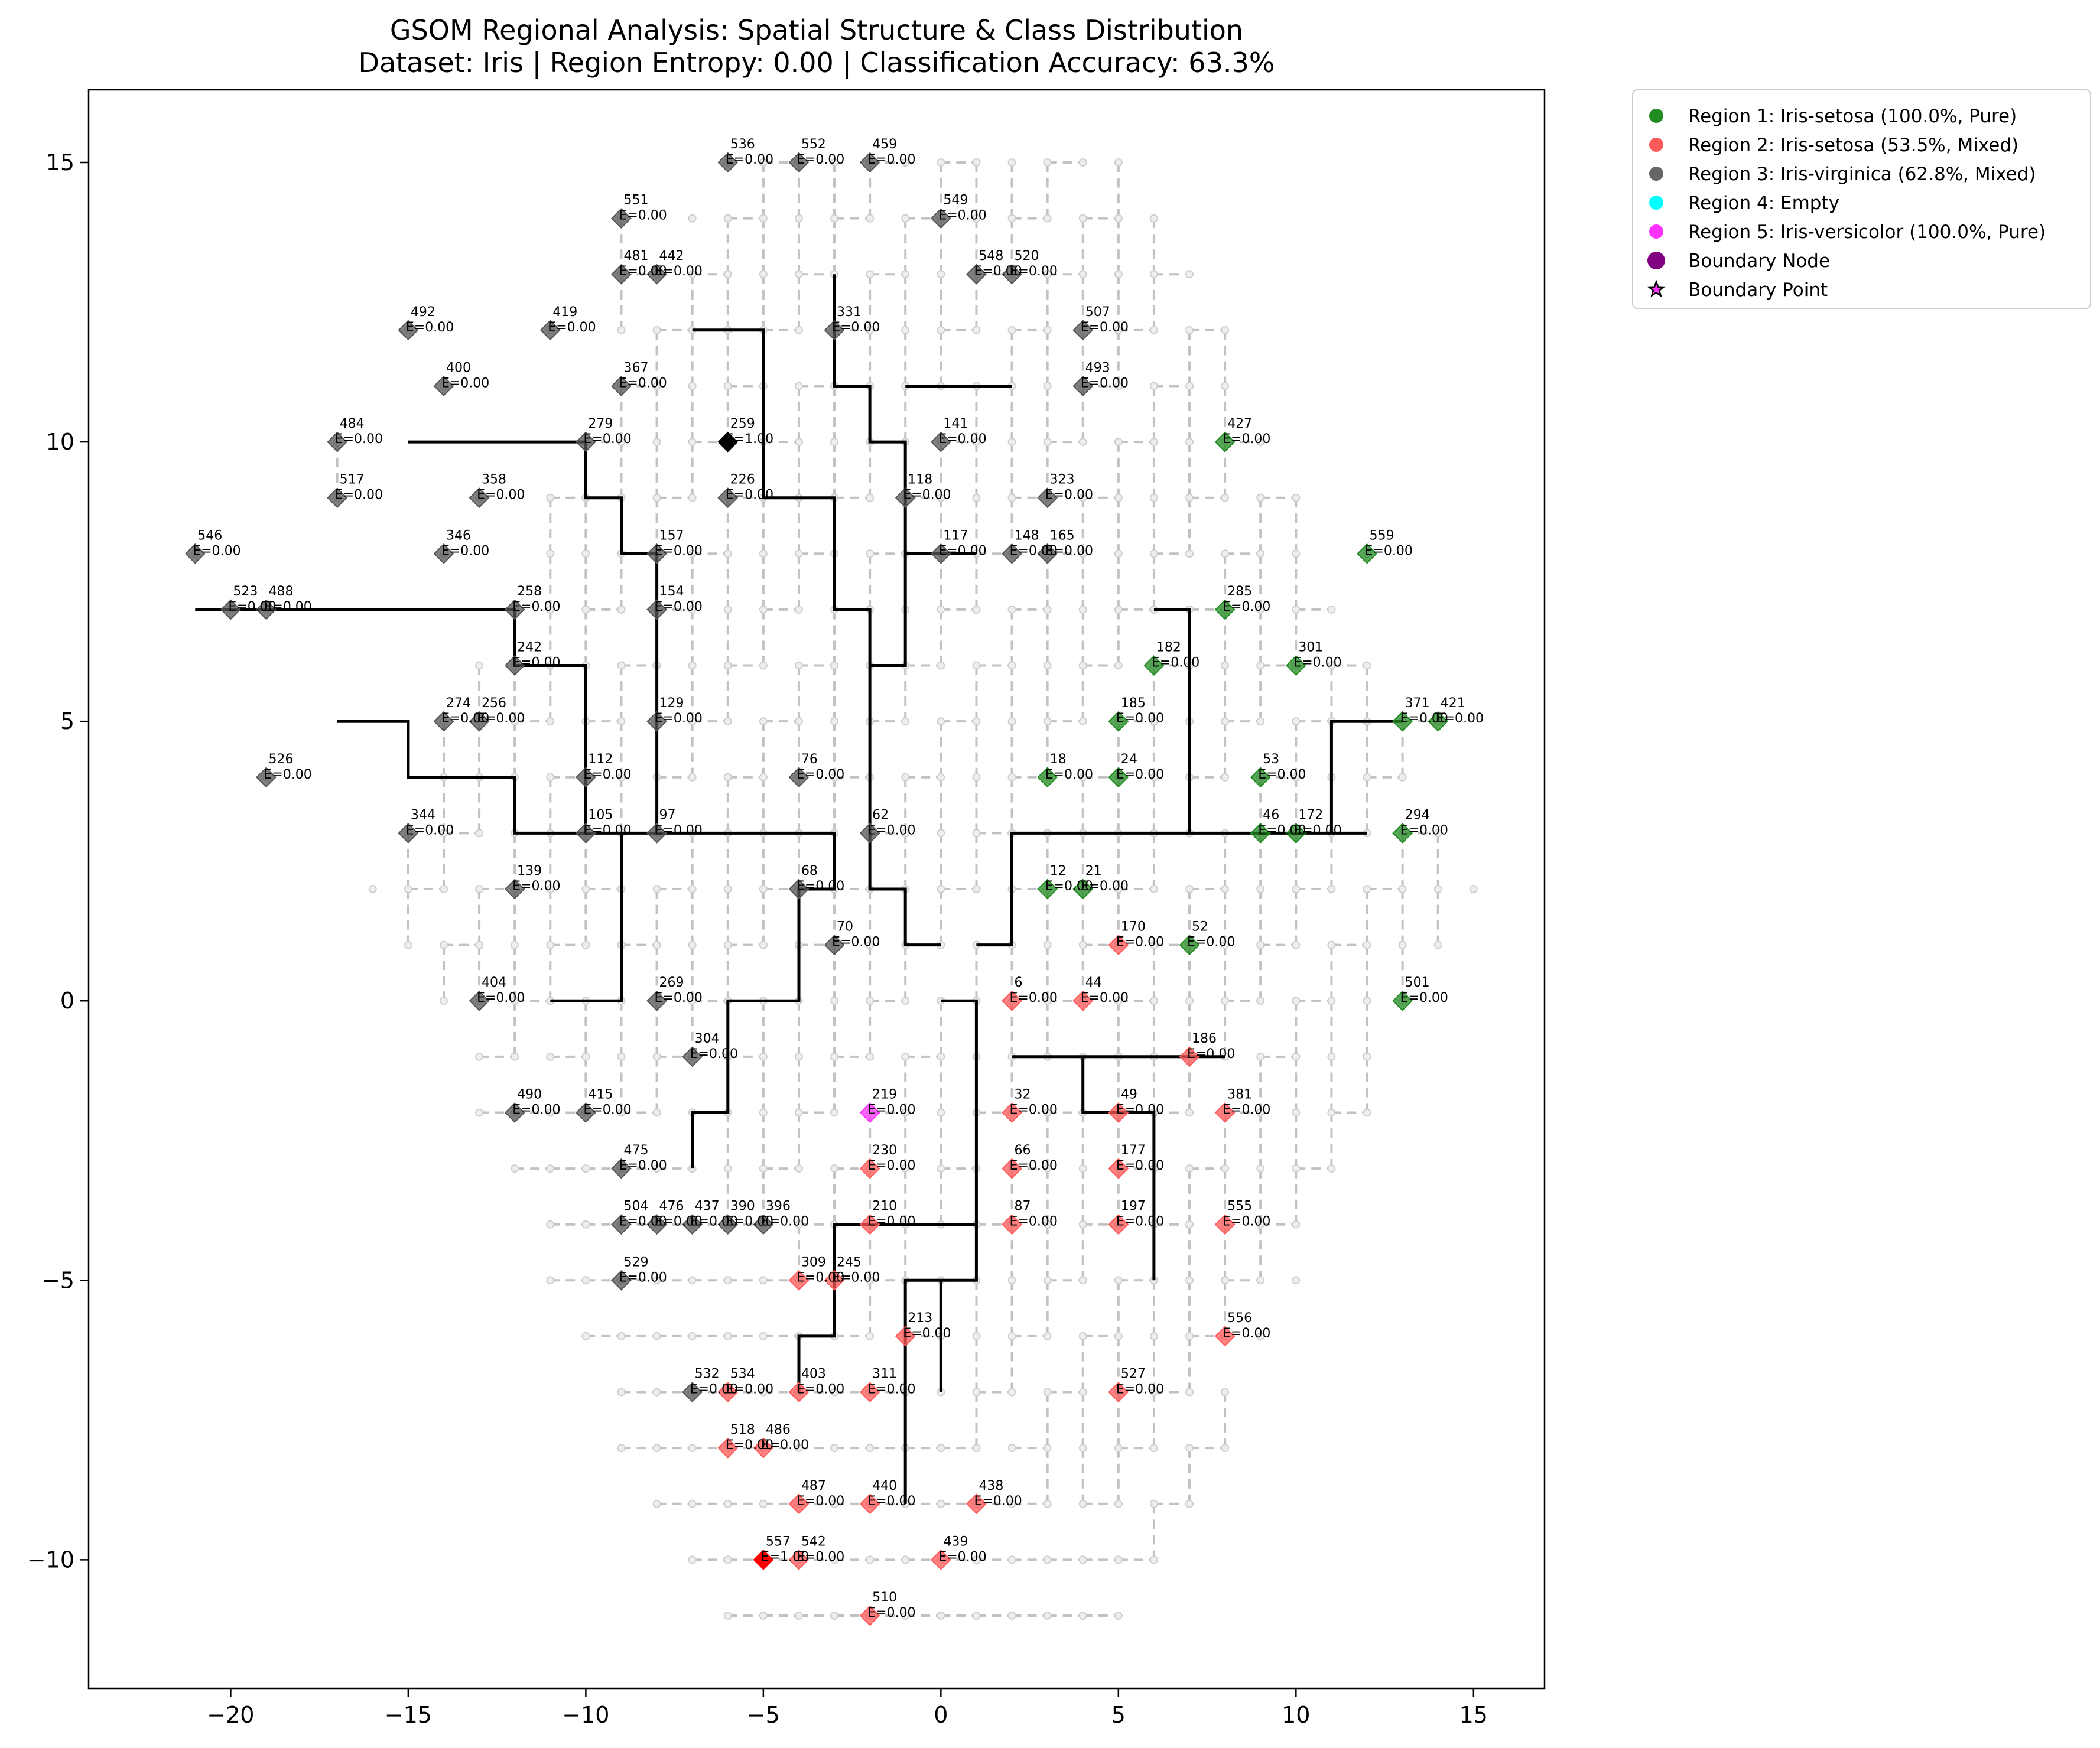  What do you see at coordinates (1118, 1715) in the screenshot?
I see `x-tick-label: 5` at bounding box center [1118, 1715].